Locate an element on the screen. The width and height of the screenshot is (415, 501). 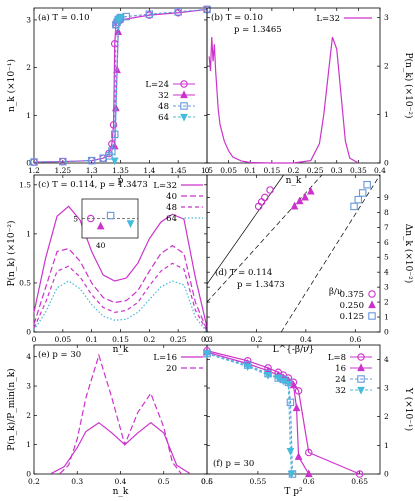
x-axis-label-a: p is located at coordinates (121, 181).